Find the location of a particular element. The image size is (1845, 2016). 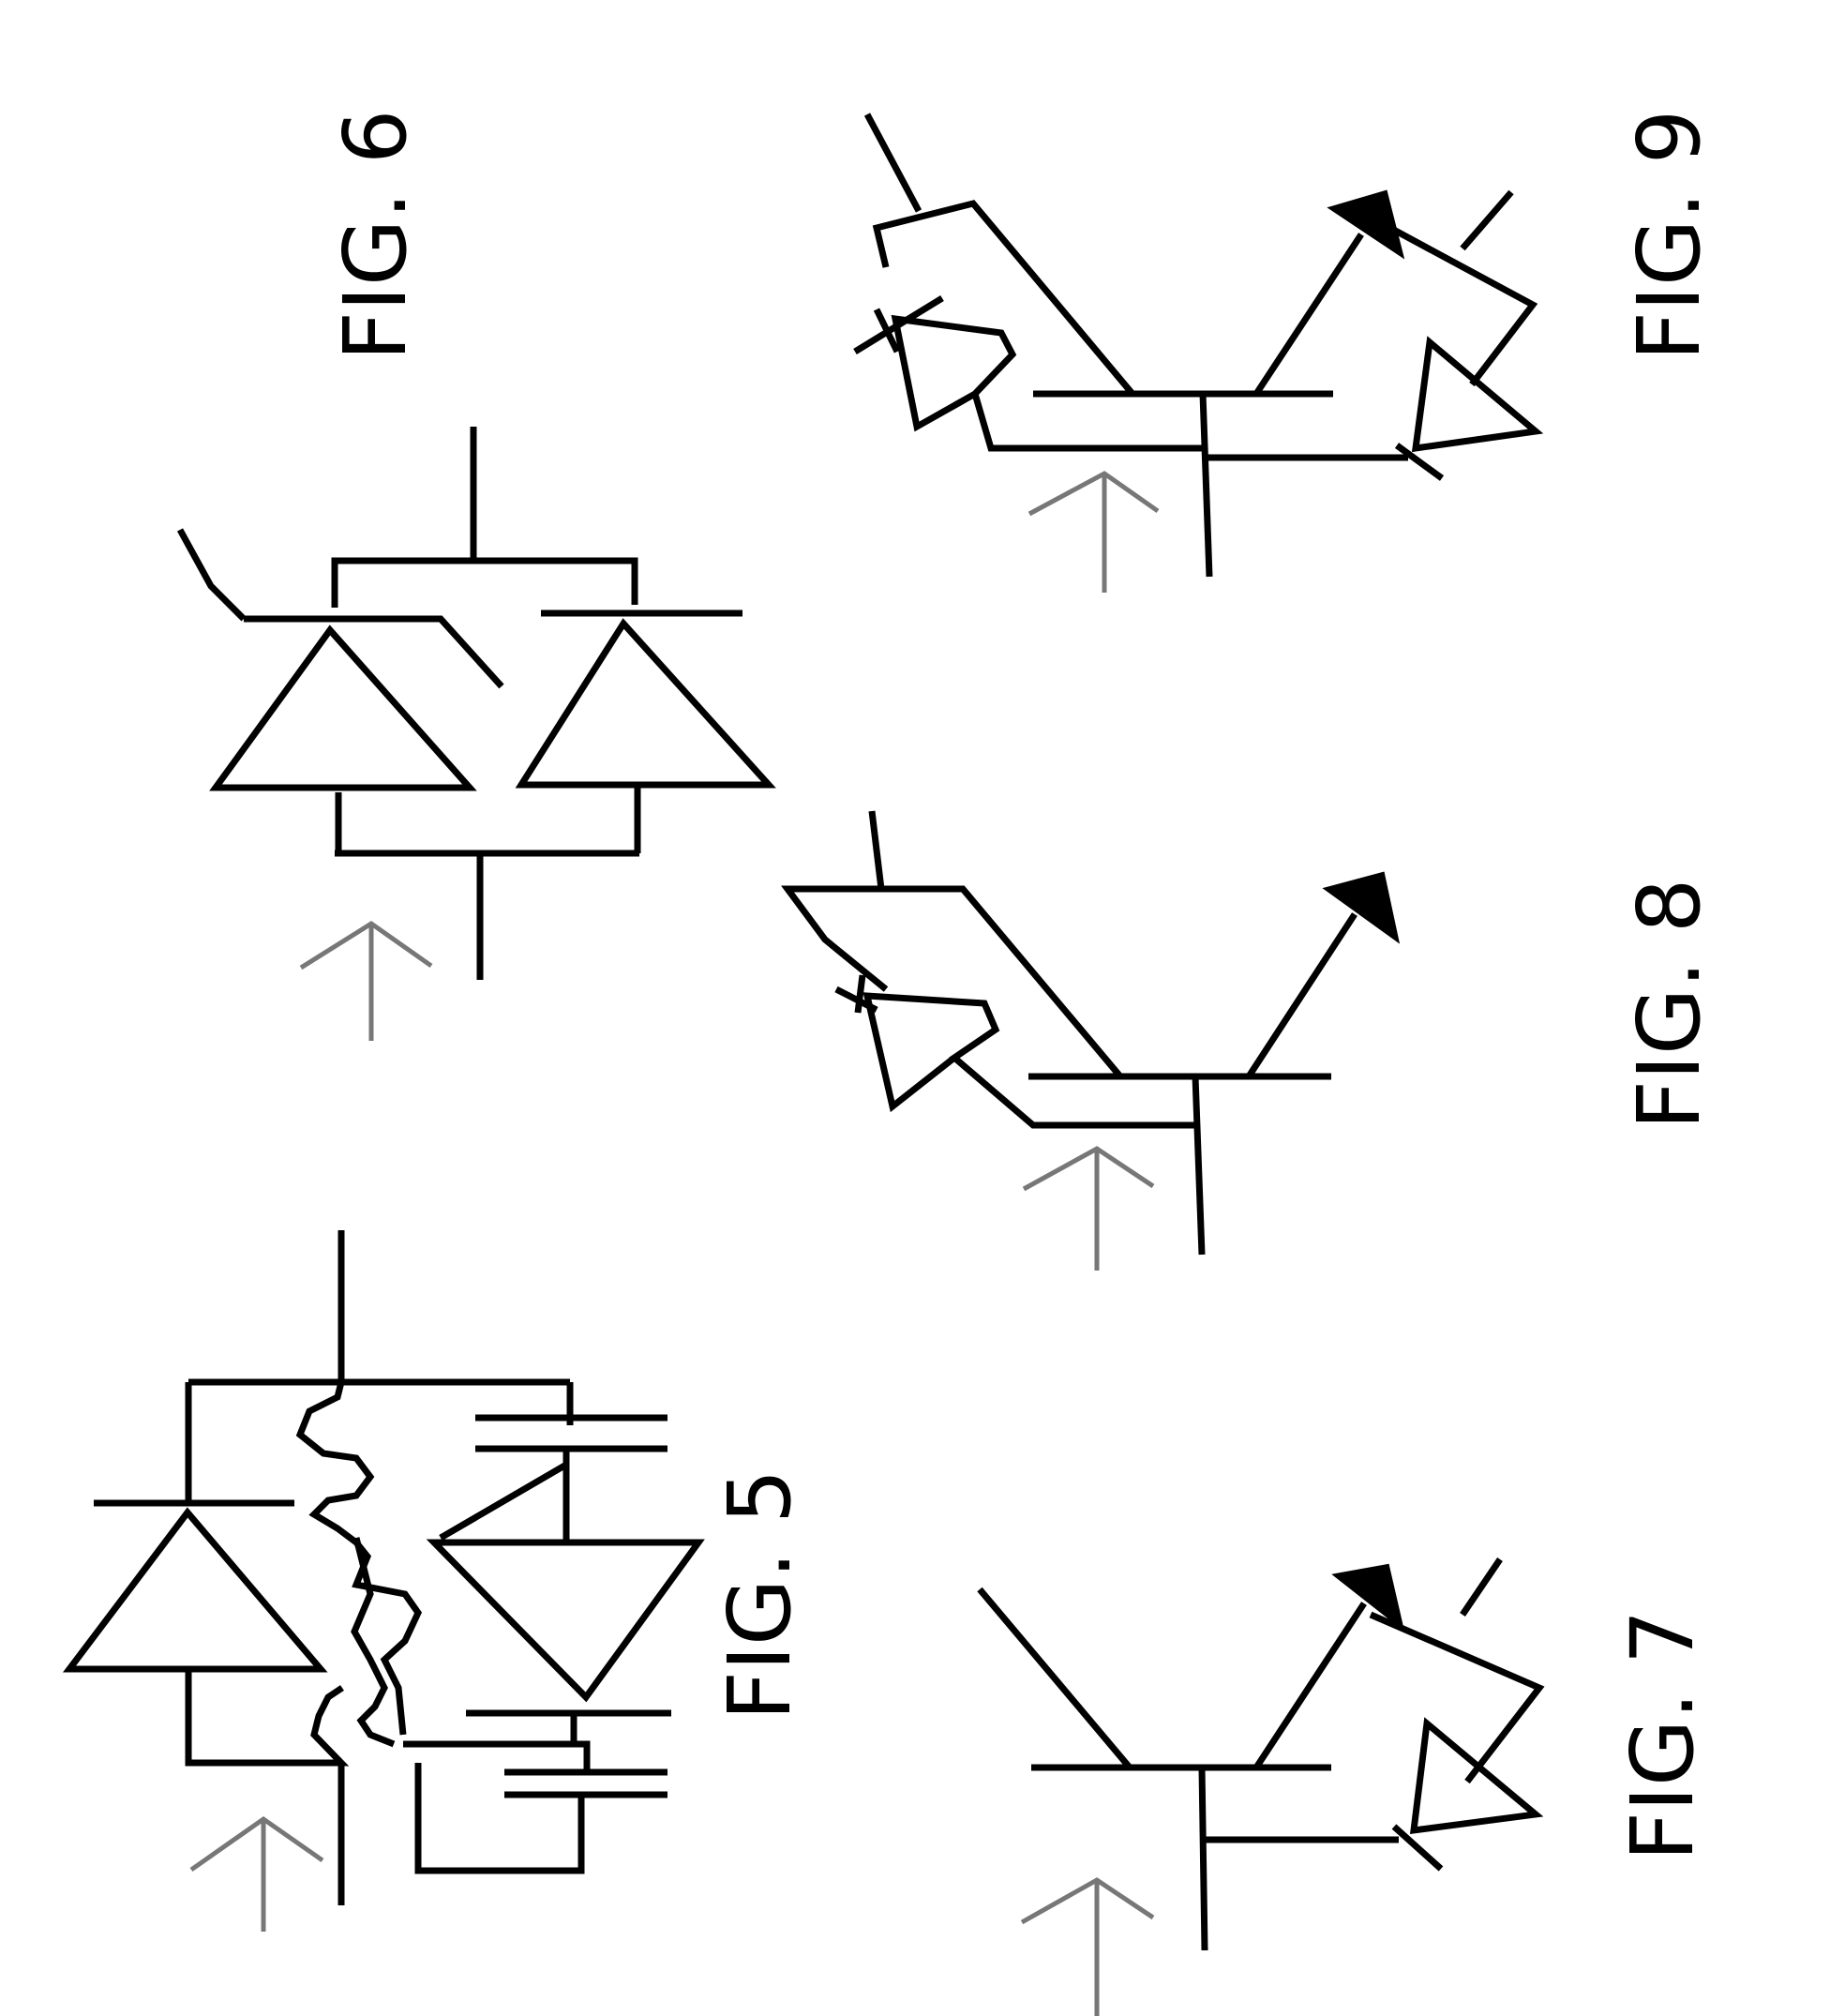

fig9-base-lead is located at coordinates (1206, 486).